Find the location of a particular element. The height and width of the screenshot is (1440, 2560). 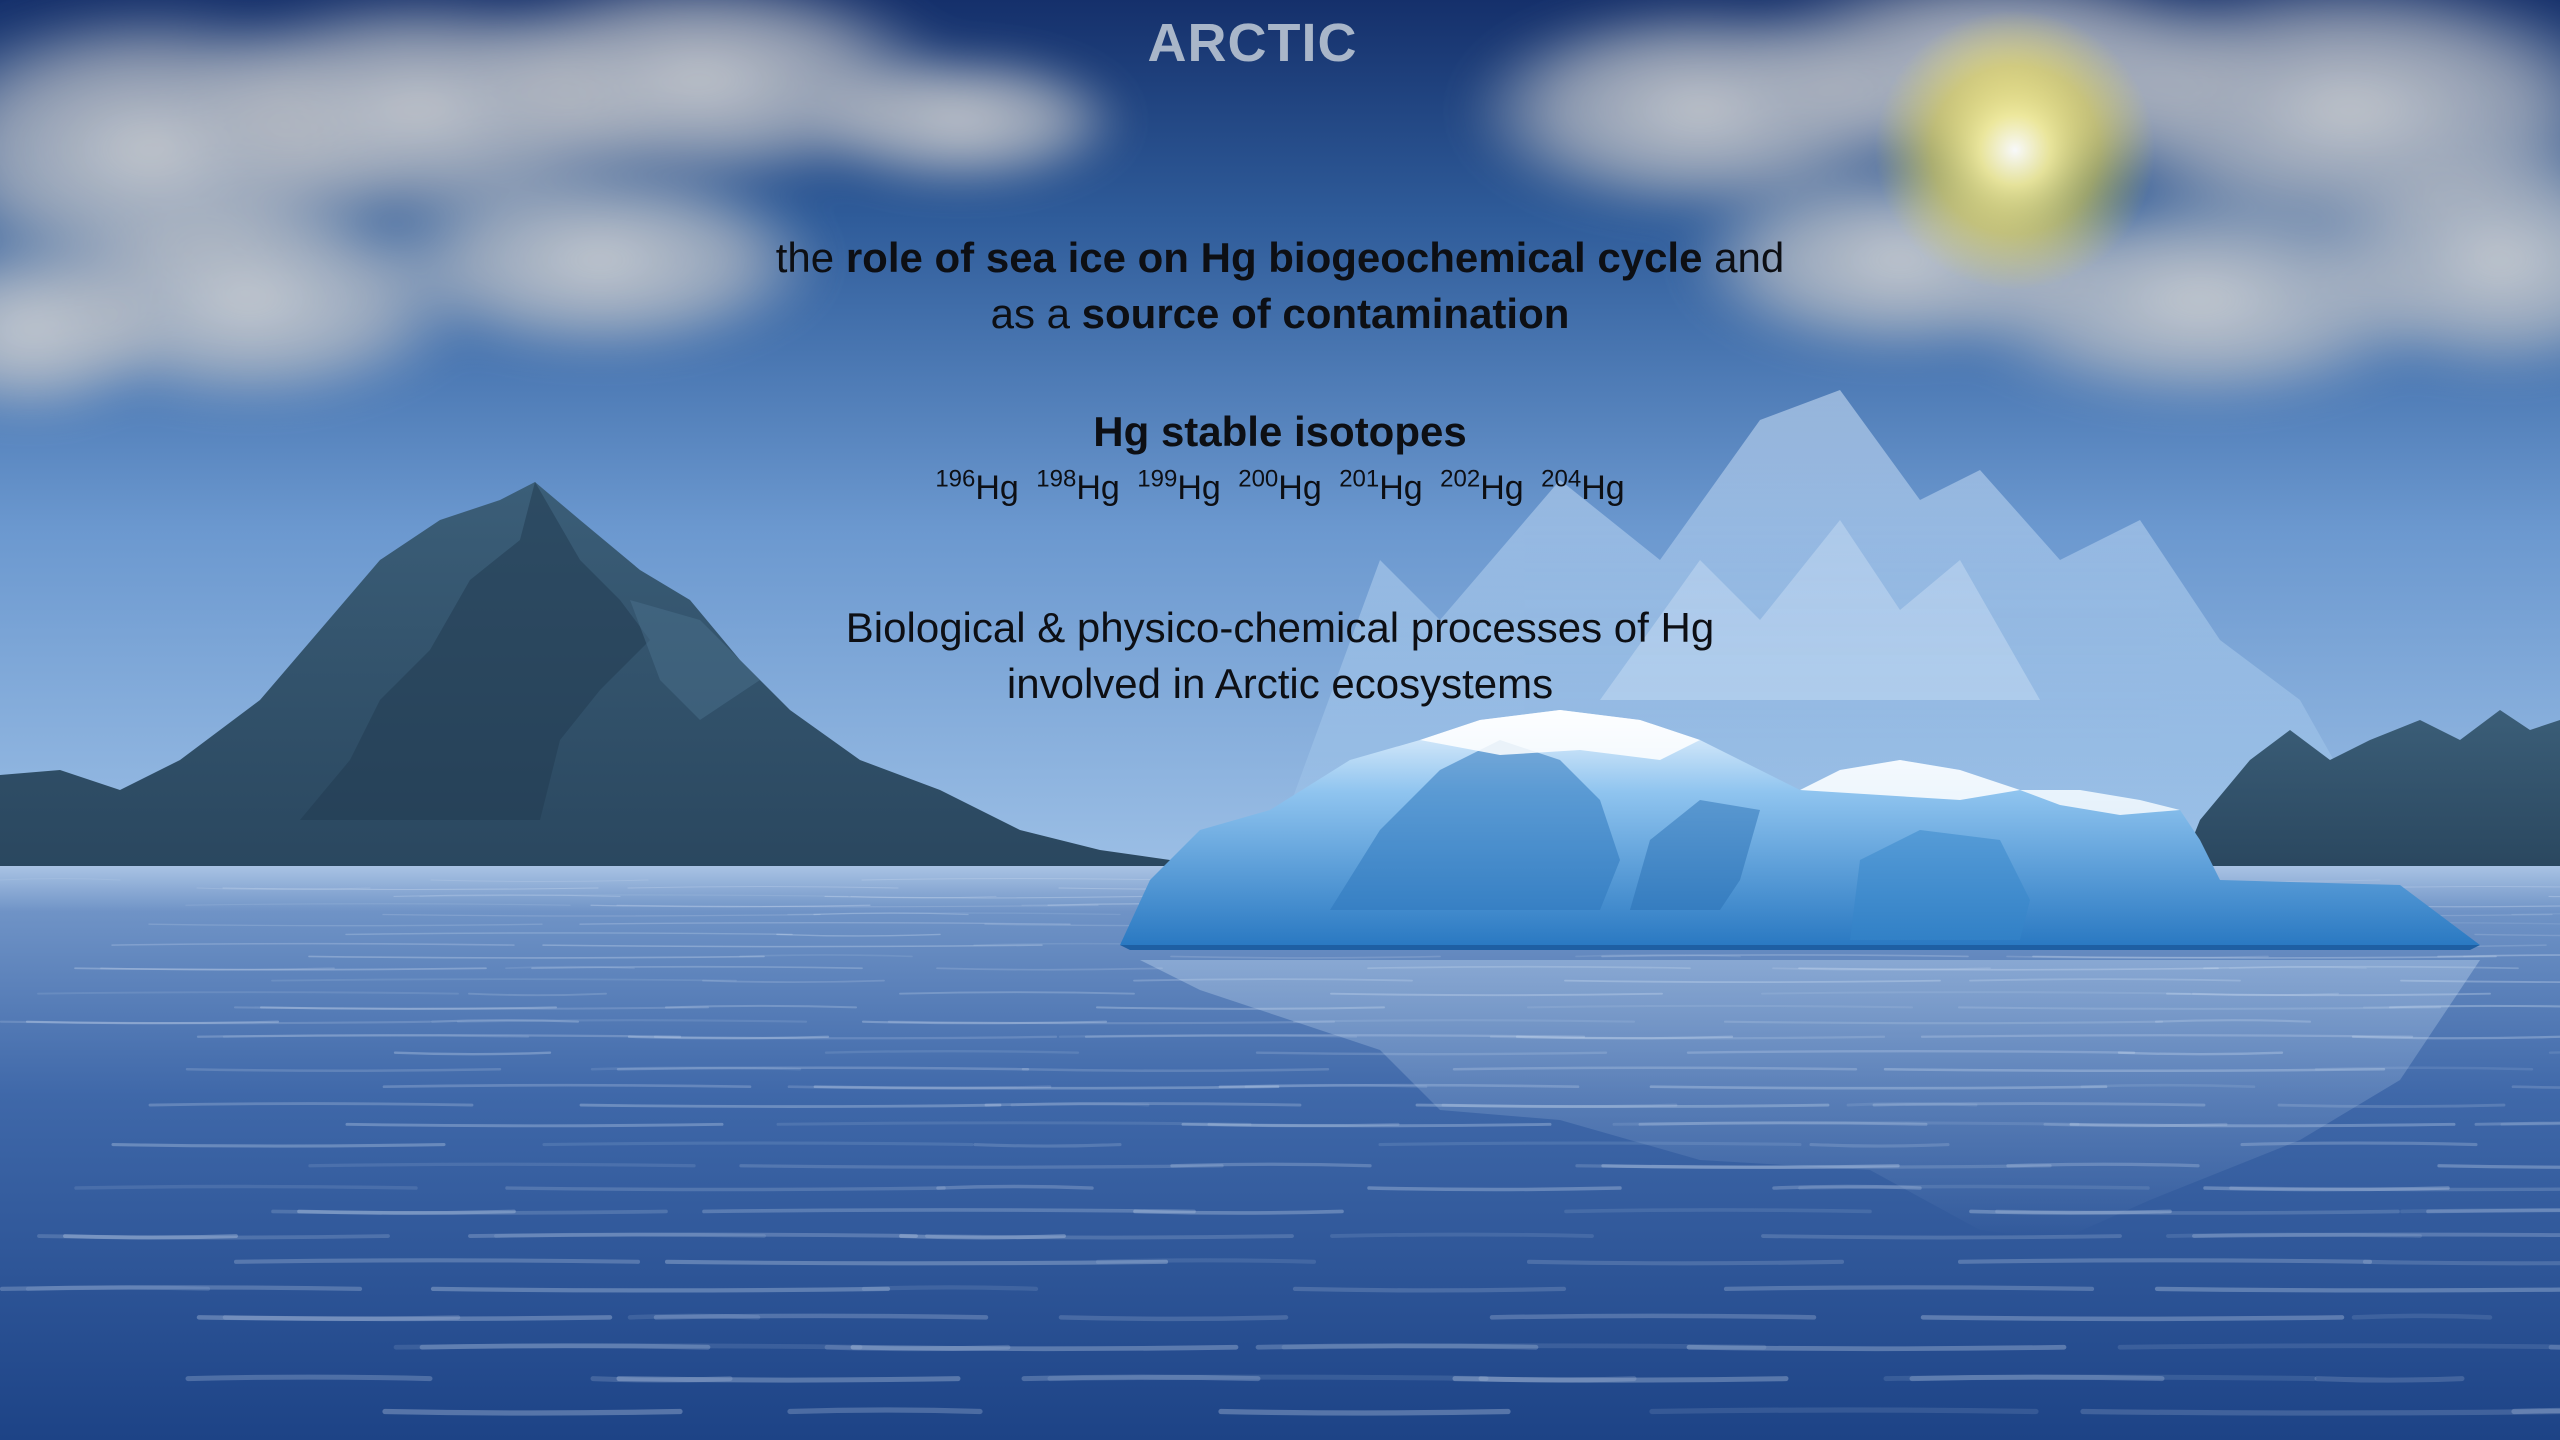

mountain-right is located at coordinates (2370, 790).